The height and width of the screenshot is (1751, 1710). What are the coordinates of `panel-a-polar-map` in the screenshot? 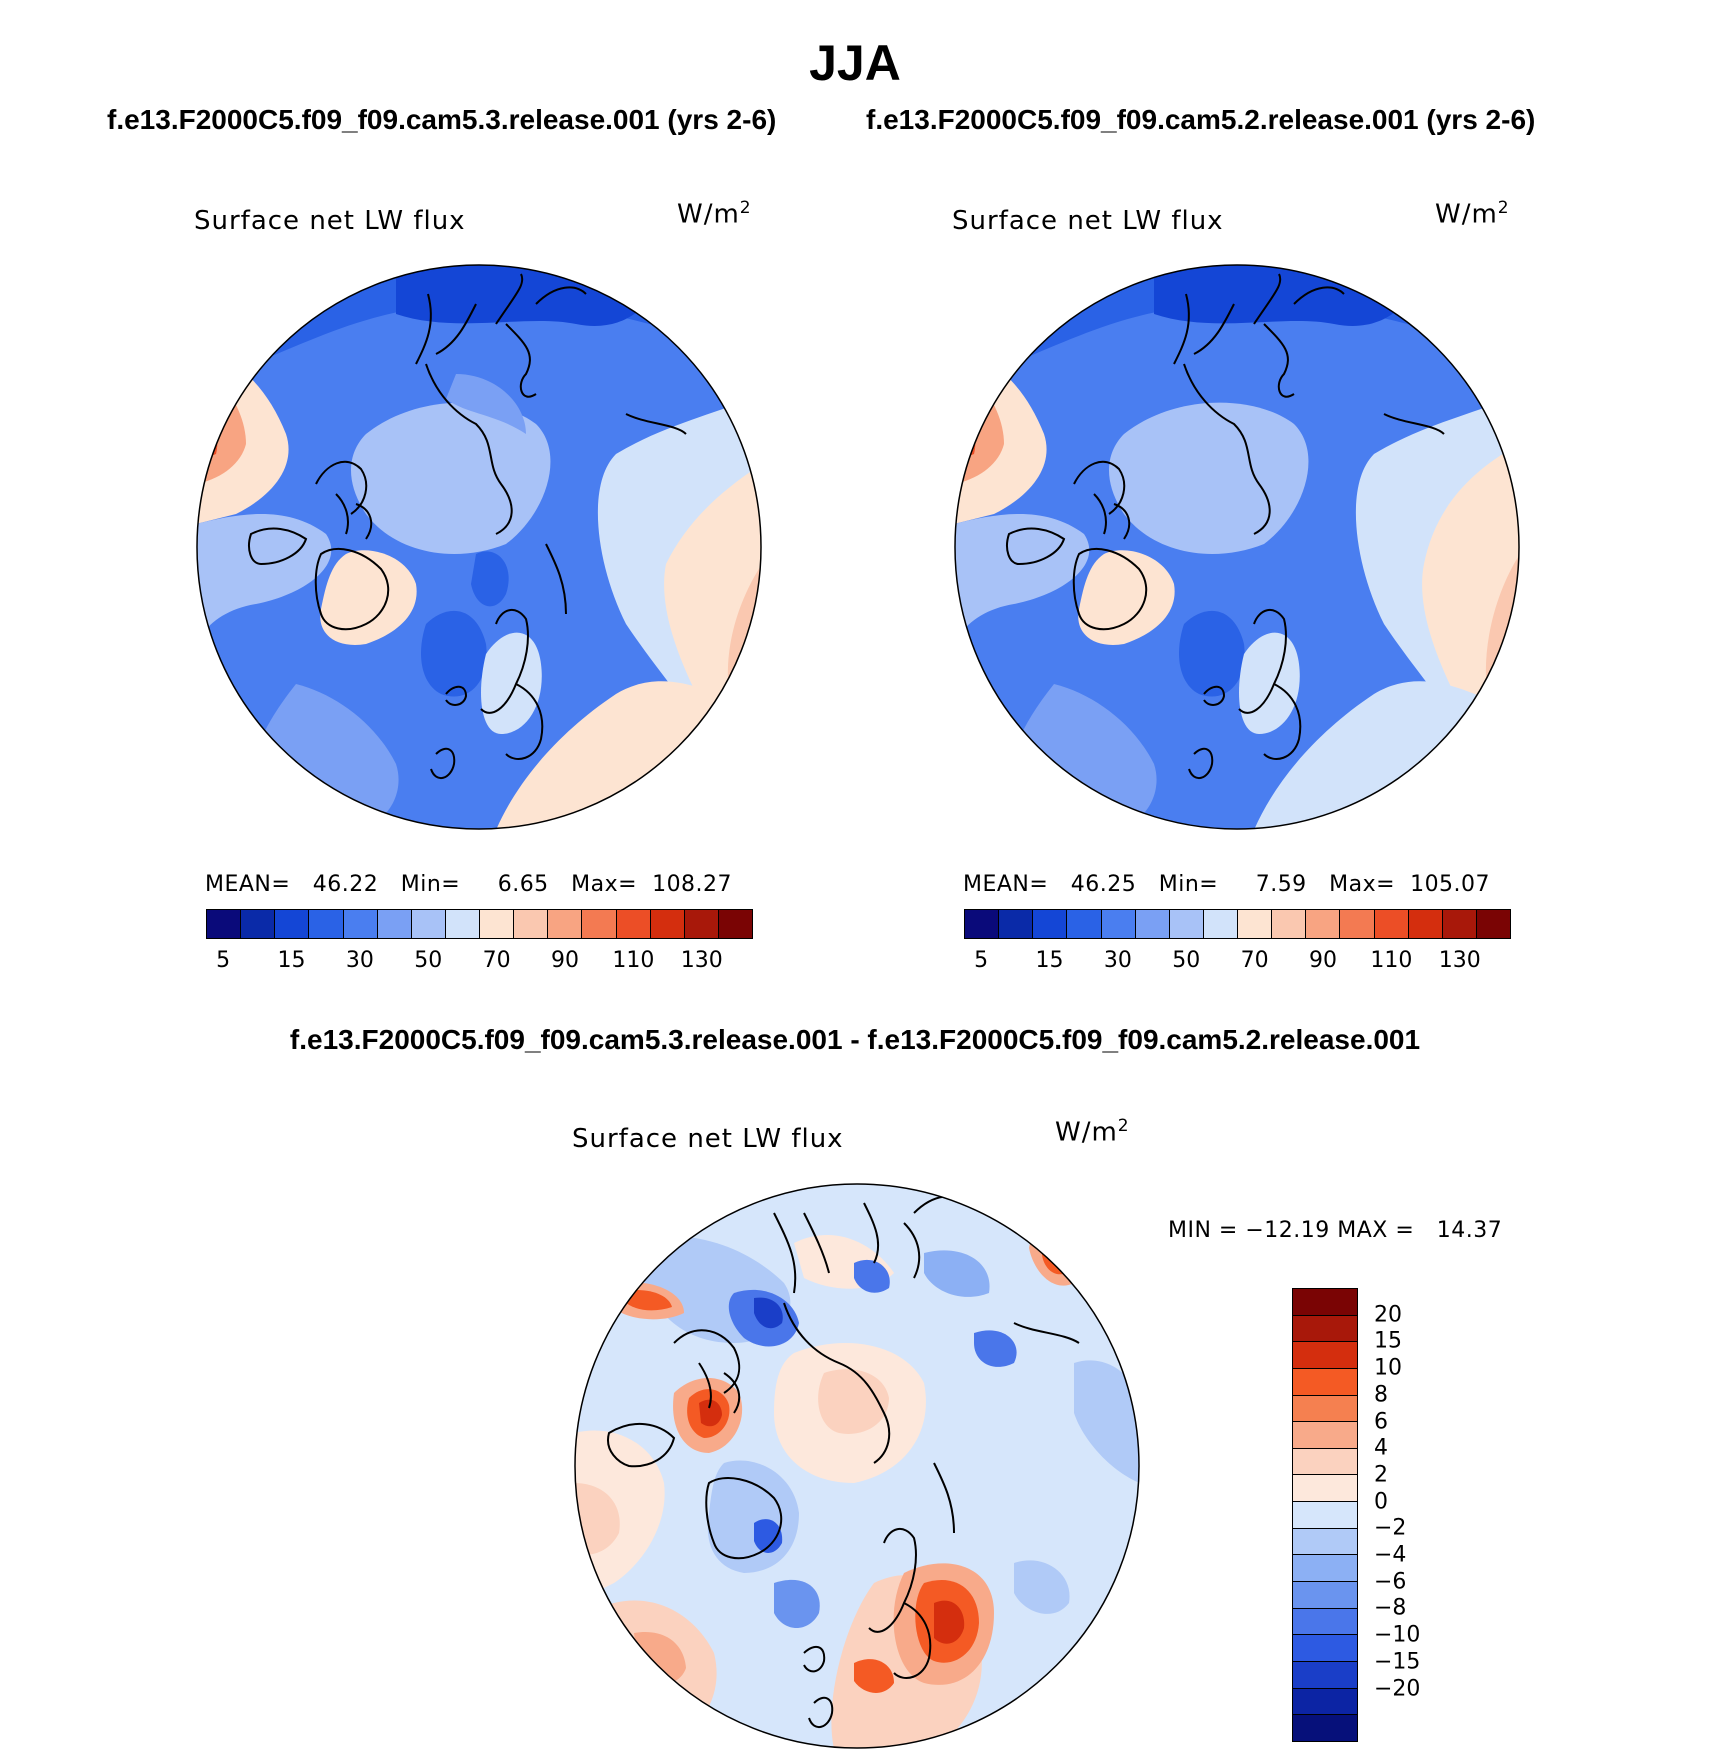 It's located at (479, 547).